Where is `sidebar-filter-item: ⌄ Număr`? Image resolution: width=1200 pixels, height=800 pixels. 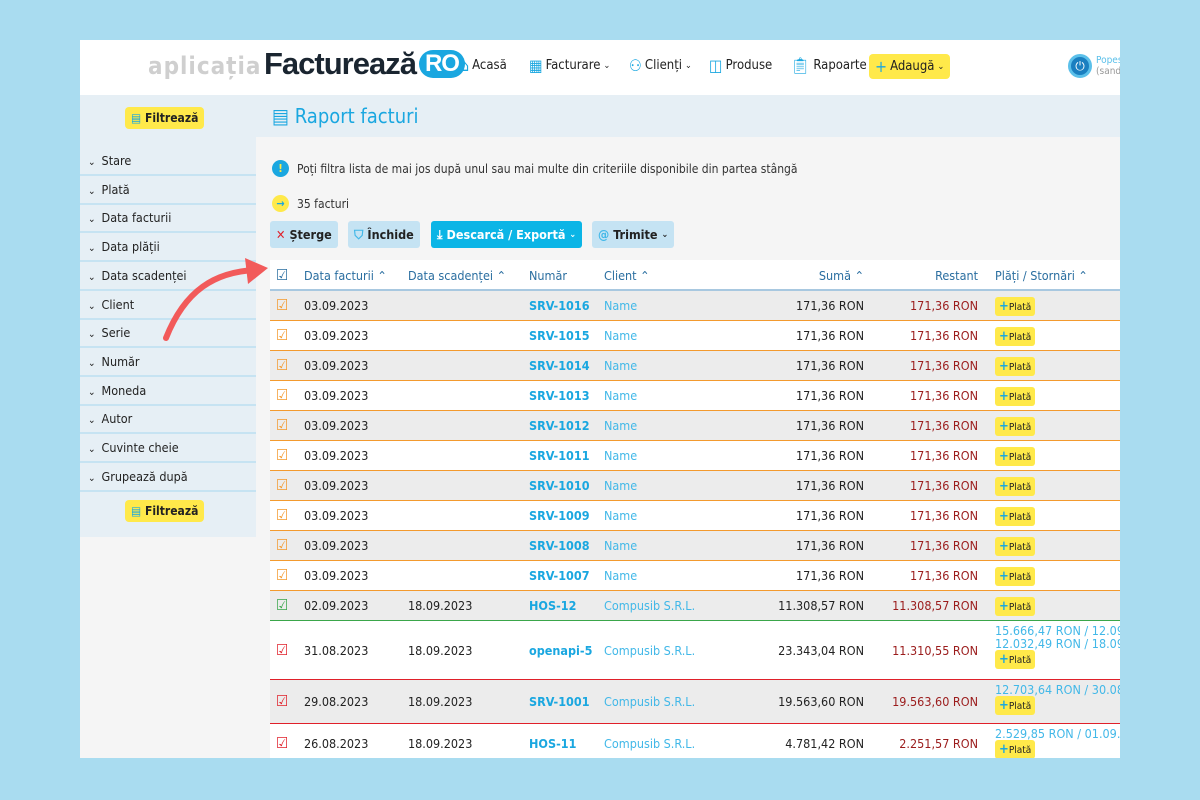 sidebar-filter-item: ⌄ Număr is located at coordinates (168, 362).